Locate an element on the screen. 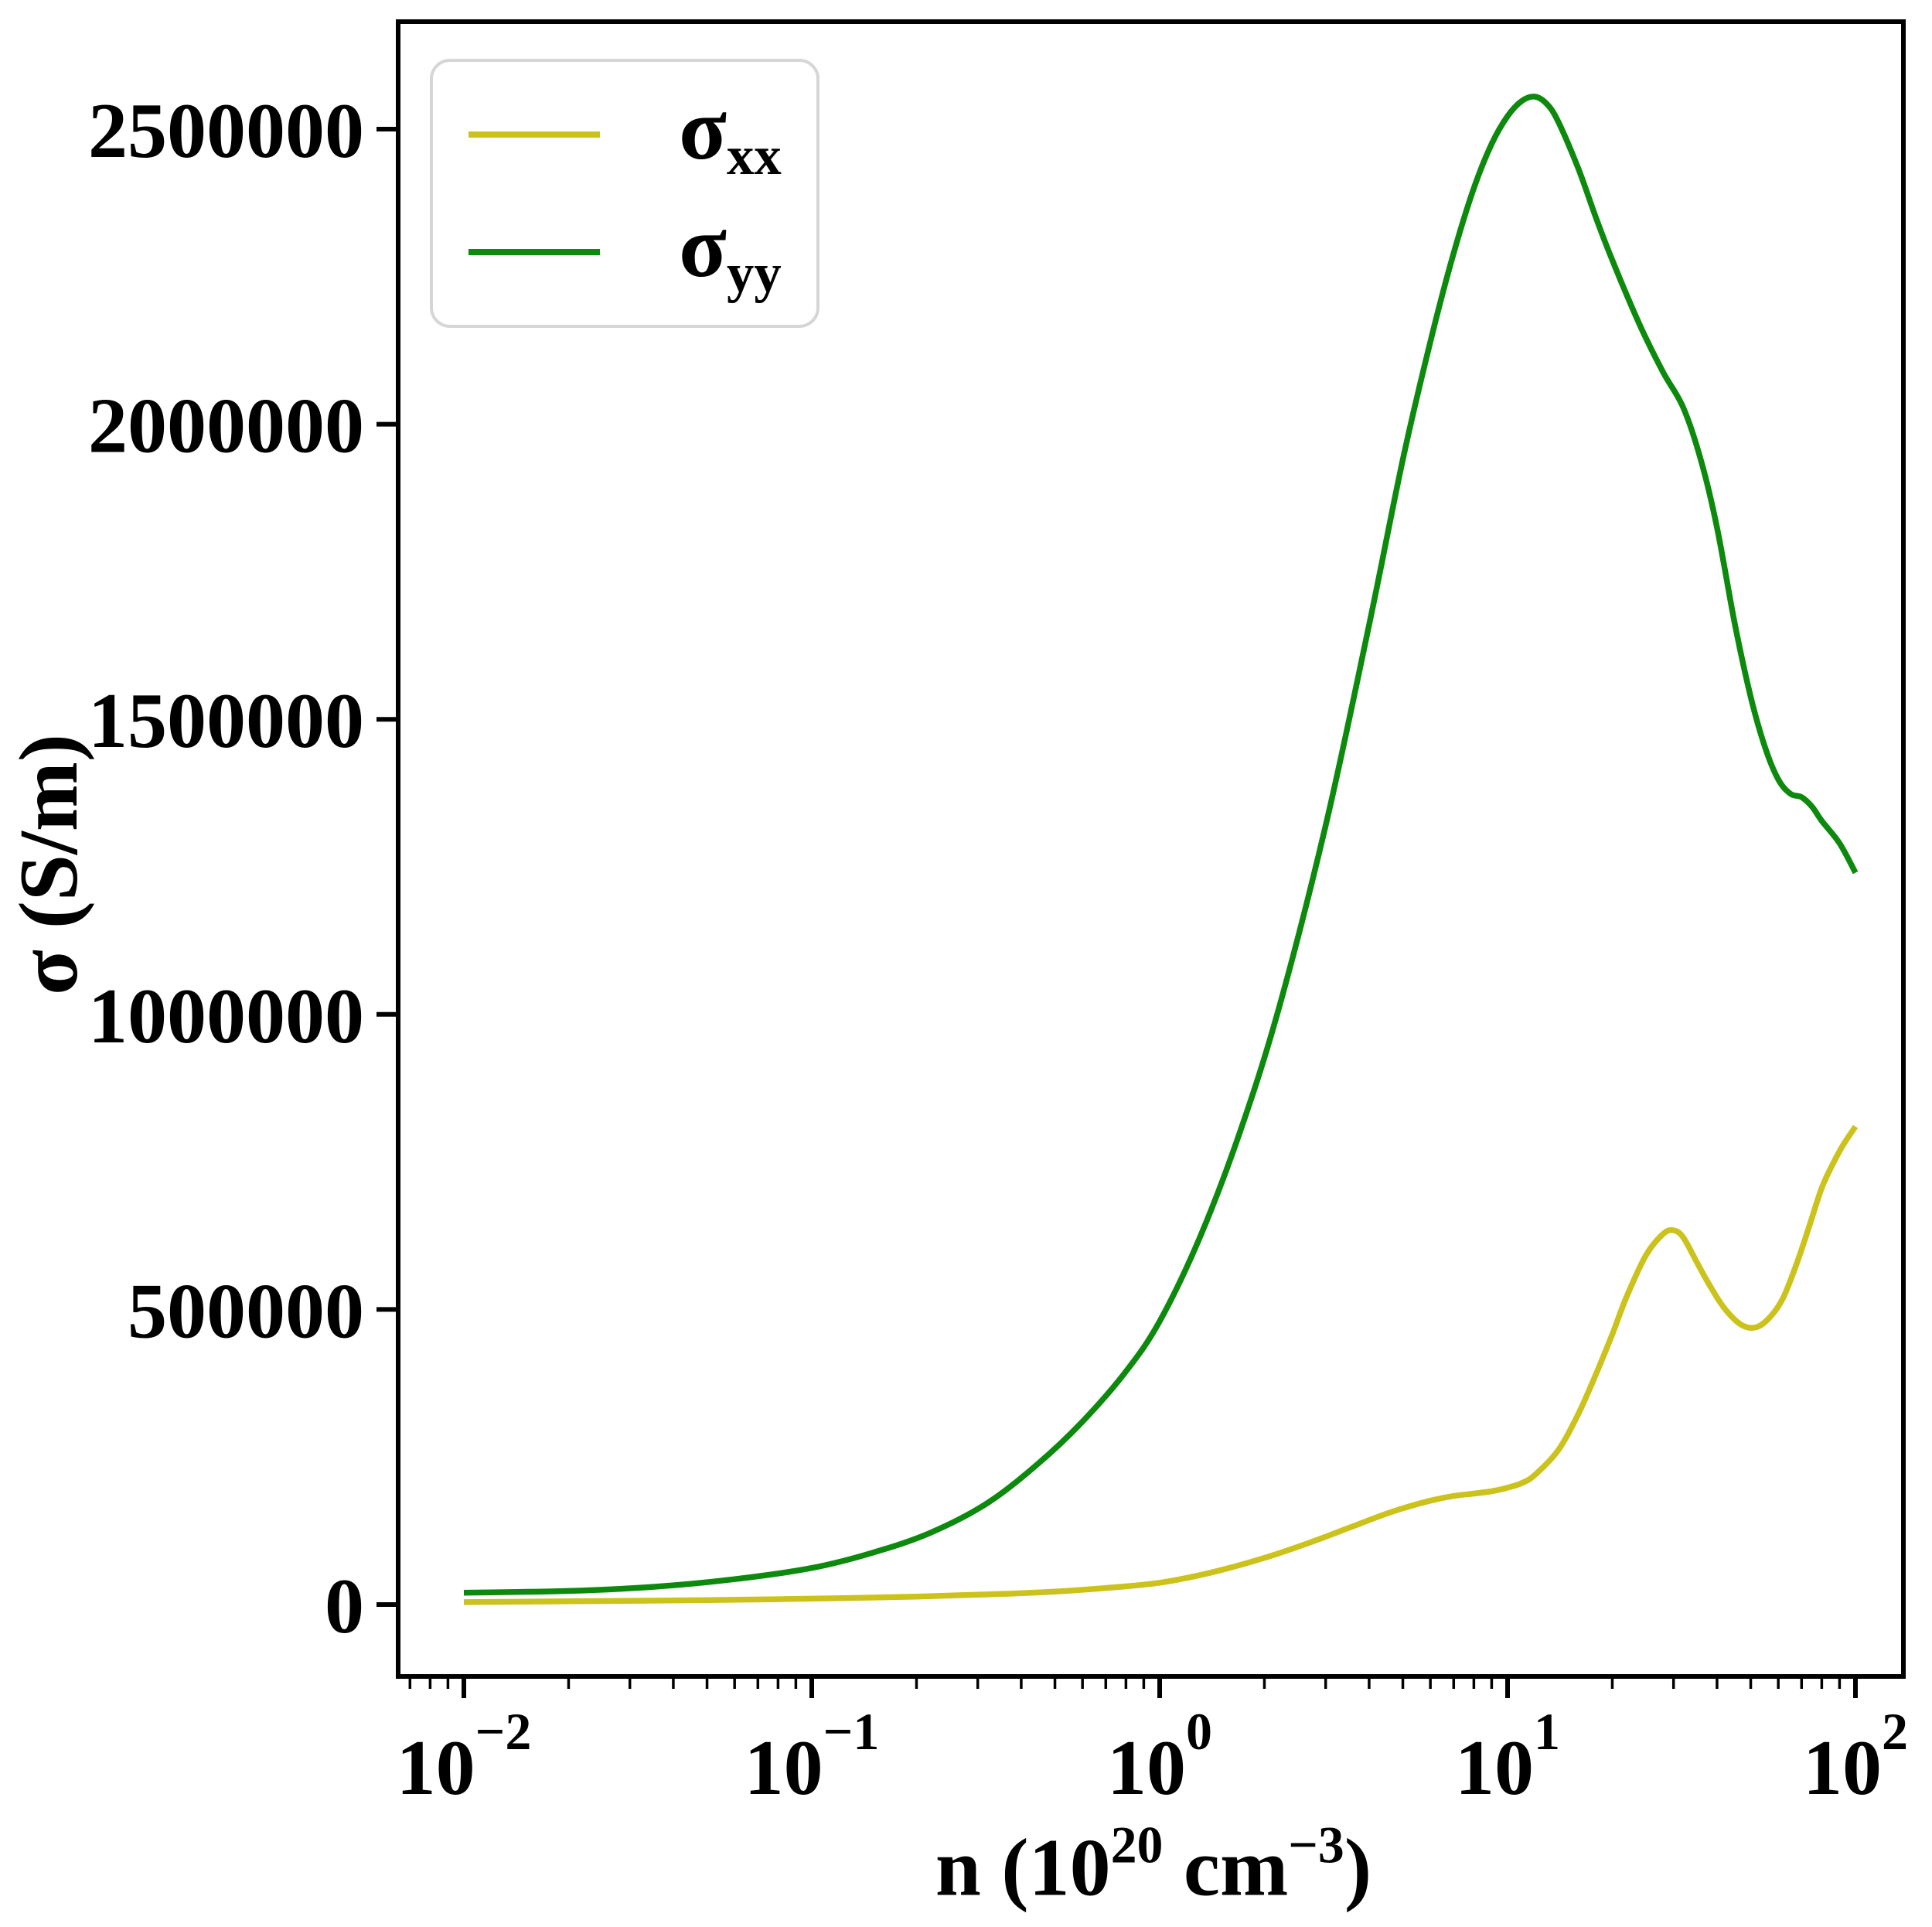  legend-item-sigma-yy: σyy is located at coordinates (624, 252).